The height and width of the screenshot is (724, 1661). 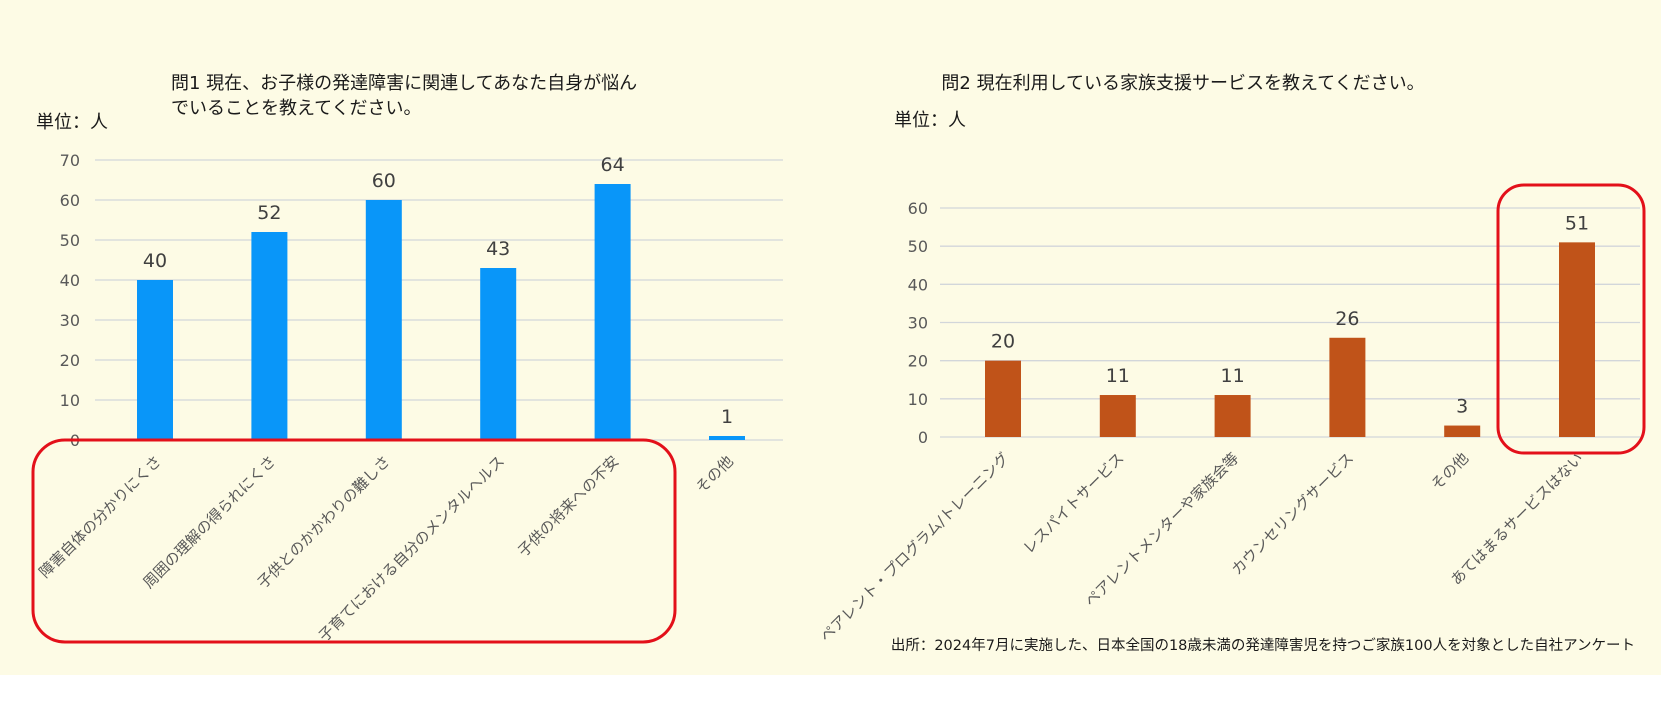 I want to click on value-label: 20, so click(x=1003, y=342).